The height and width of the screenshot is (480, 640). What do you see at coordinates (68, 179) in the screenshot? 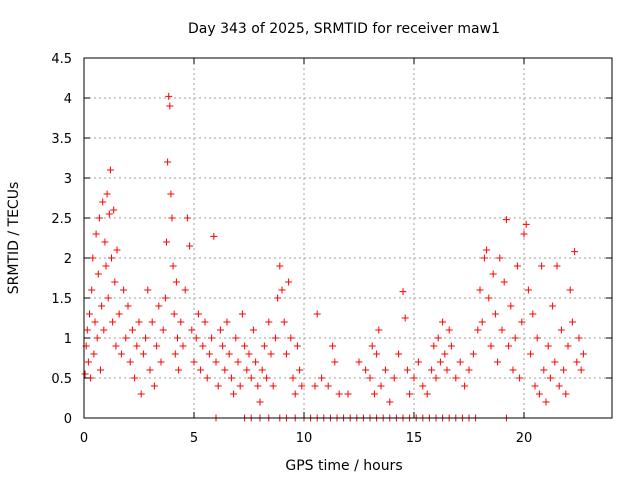
I see `y-tick-label: 3` at bounding box center [68, 179].